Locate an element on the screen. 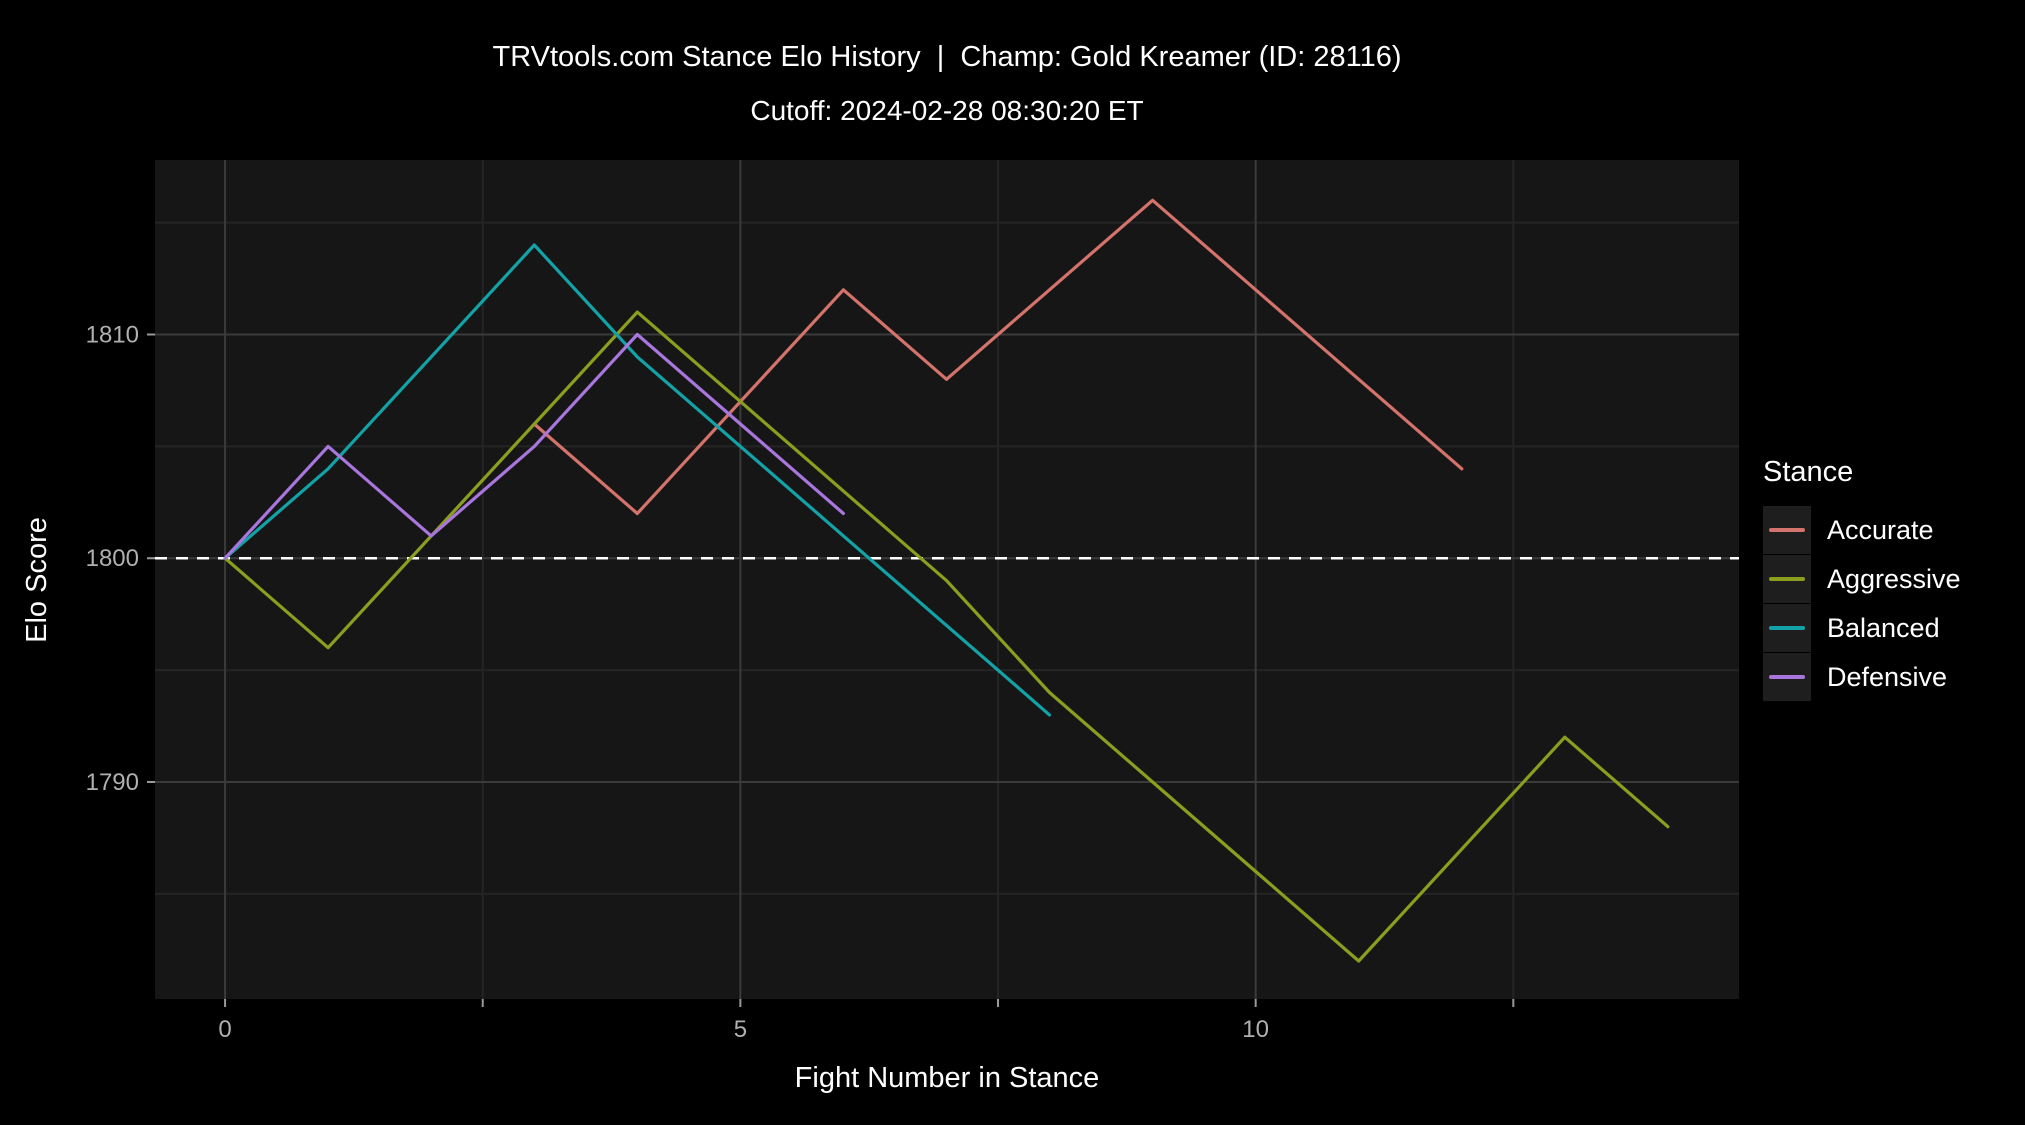 Image resolution: width=2025 pixels, height=1125 pixels. chart-subtitle: Cutoff: 2024-02-28 08:30:20 ET is located at coordinates (946, 110).